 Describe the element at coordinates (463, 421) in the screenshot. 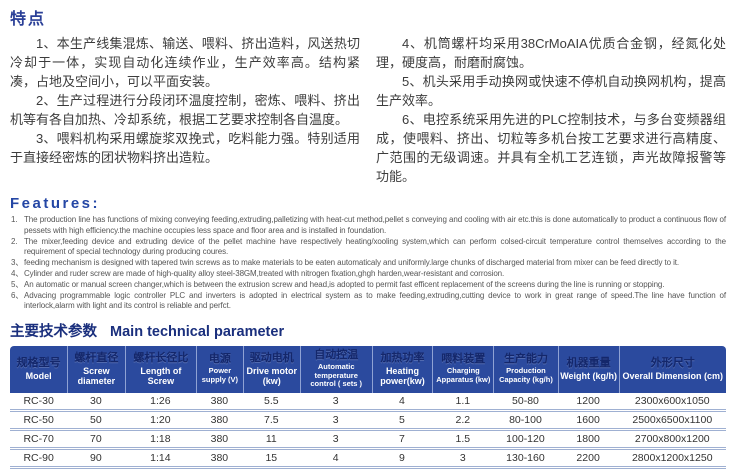

I see `table-cell: 2.2` at that location.